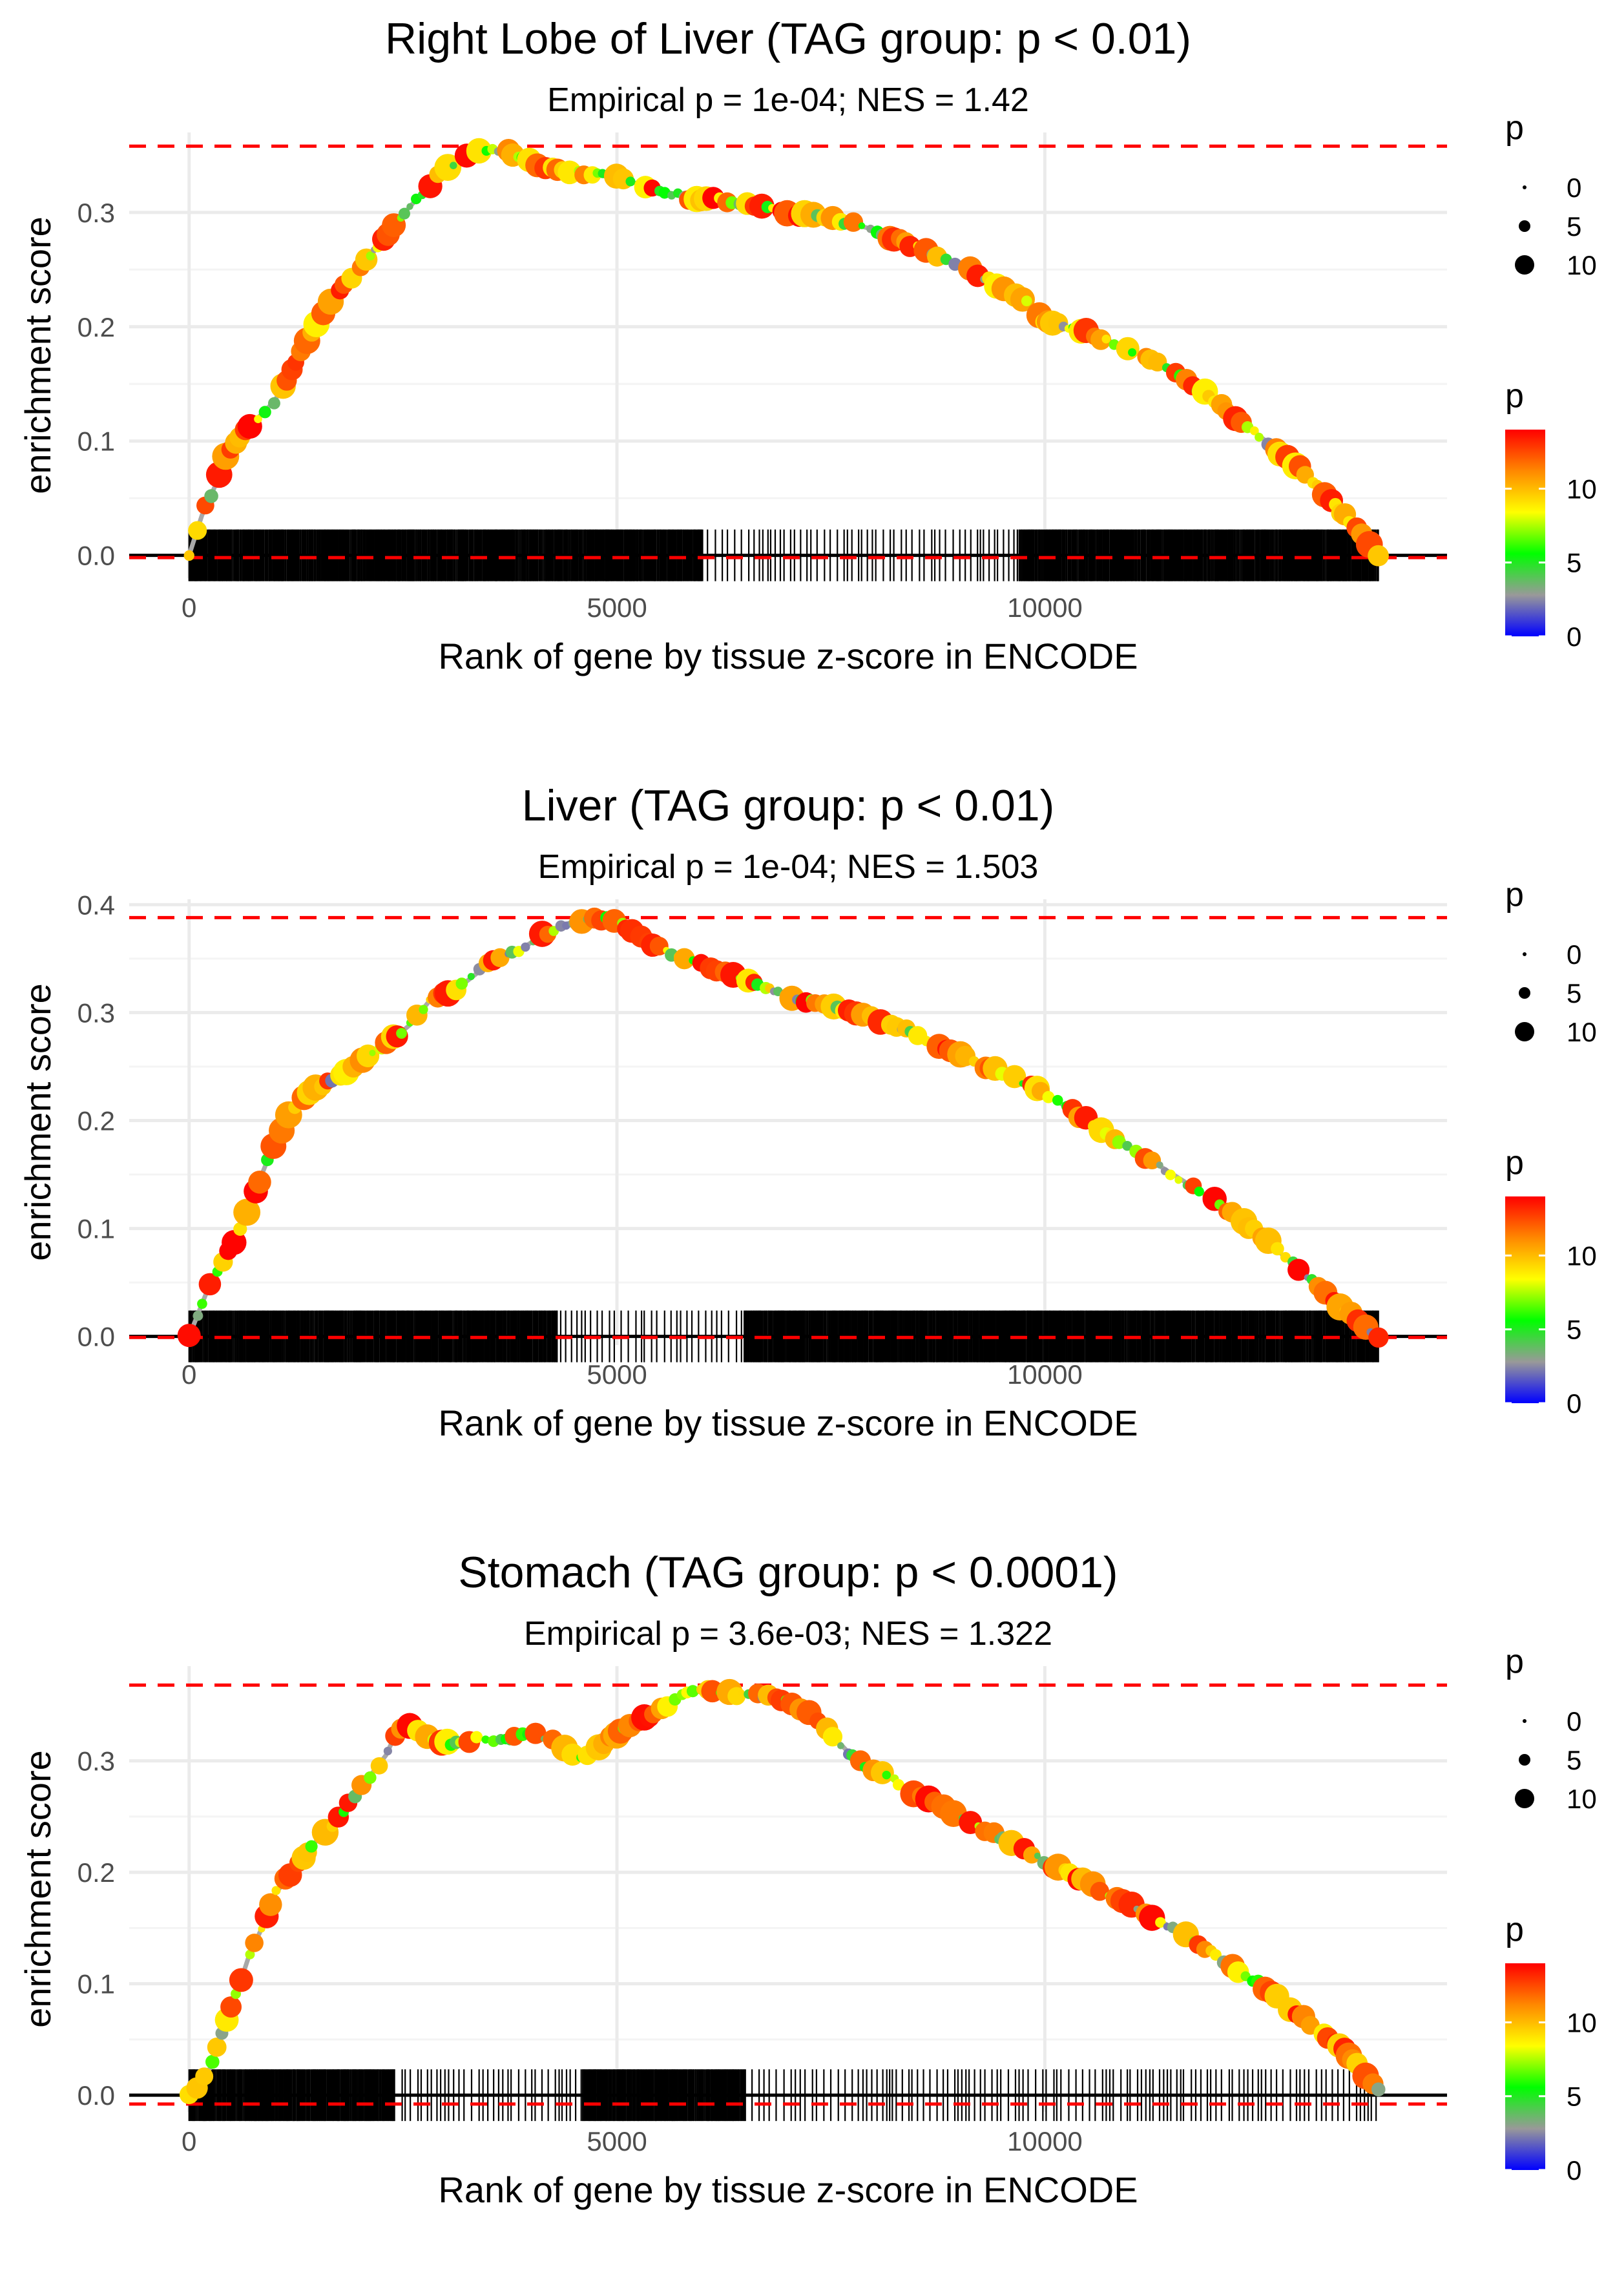 Image resolution: width=1615 pixels, height=2296 pixels. Describe the element at coordinates (784, 1892) in the screenshot. I see `es-curve` at that location.